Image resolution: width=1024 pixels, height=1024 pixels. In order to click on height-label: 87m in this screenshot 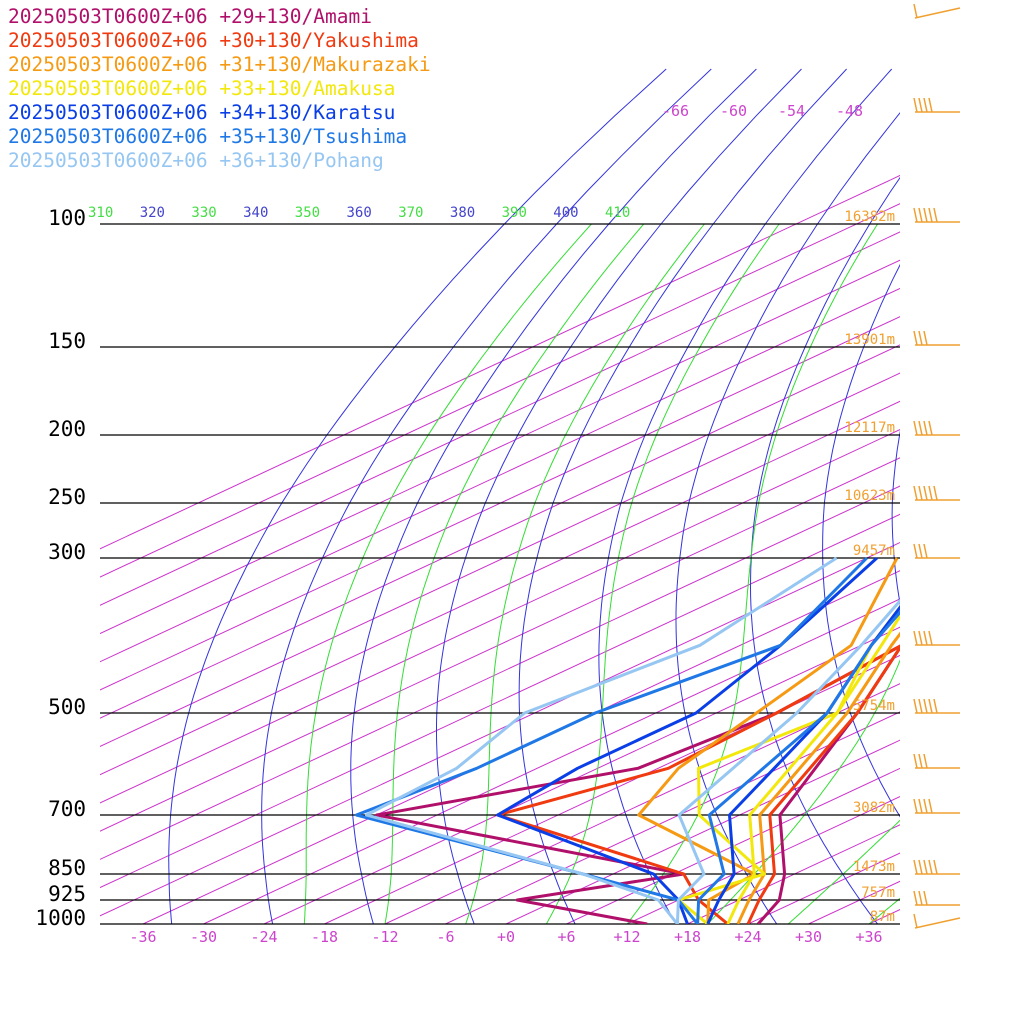, I will do `click(882, 917)`.